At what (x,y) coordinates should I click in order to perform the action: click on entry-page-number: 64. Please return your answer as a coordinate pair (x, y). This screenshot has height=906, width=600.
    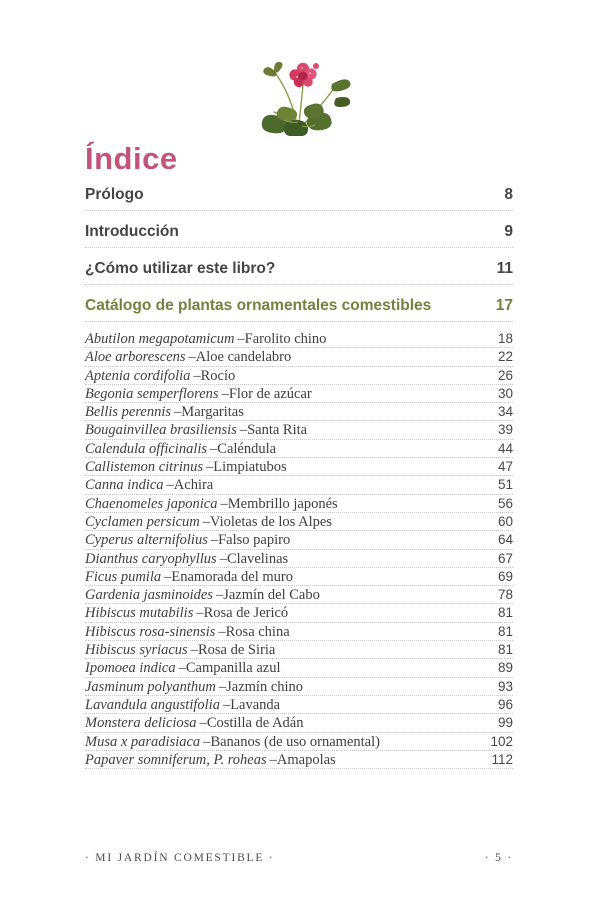
    Looking at the image, I should click on (505, 540).